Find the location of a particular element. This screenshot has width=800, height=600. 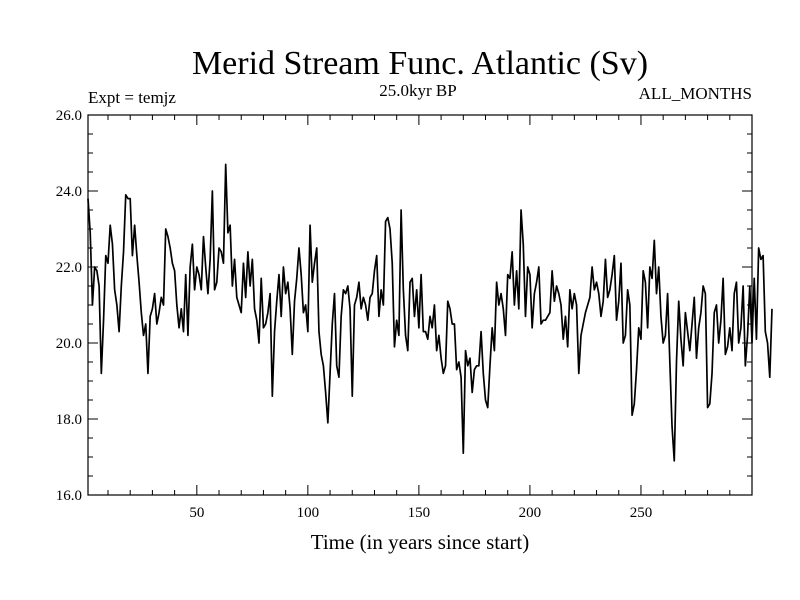

chart-subtitle-center: 25.0kyr BP is located at coordinates (417, 90).